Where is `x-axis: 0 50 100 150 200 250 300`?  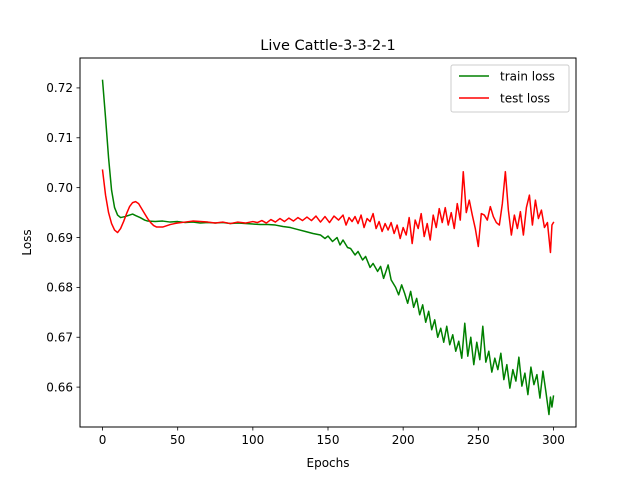
x-axis: 0 50 100 150 200 250 300 is located at coordinates (332, 437).